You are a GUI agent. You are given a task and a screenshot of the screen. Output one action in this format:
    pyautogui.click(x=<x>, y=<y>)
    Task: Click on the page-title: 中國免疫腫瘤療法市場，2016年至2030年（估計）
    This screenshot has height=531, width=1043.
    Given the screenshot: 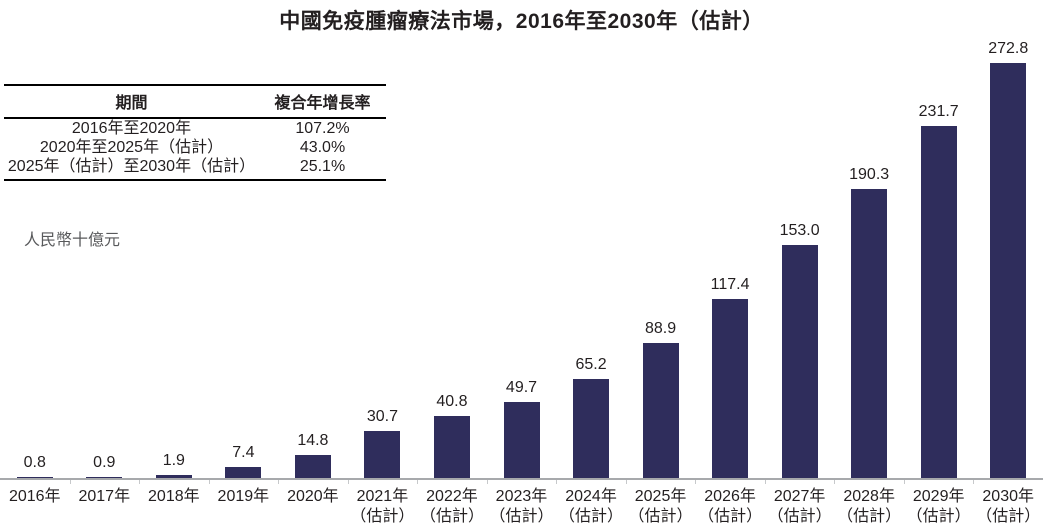 What is the action you would take?
    pyautogui.click(x=521, y=21)
    